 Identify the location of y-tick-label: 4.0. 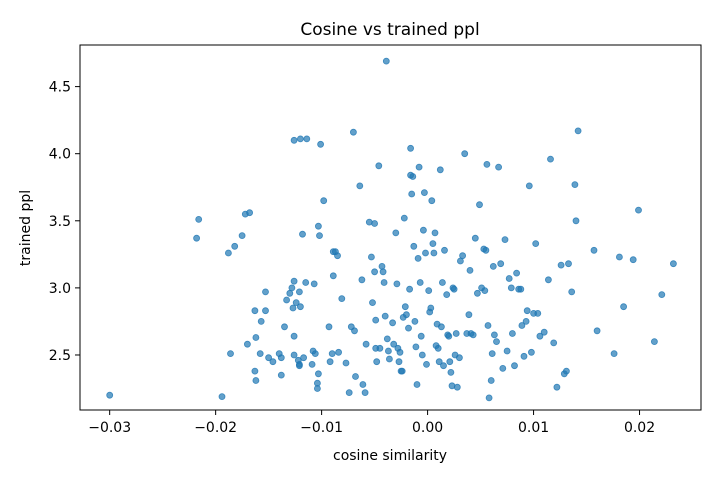
(60, 155).